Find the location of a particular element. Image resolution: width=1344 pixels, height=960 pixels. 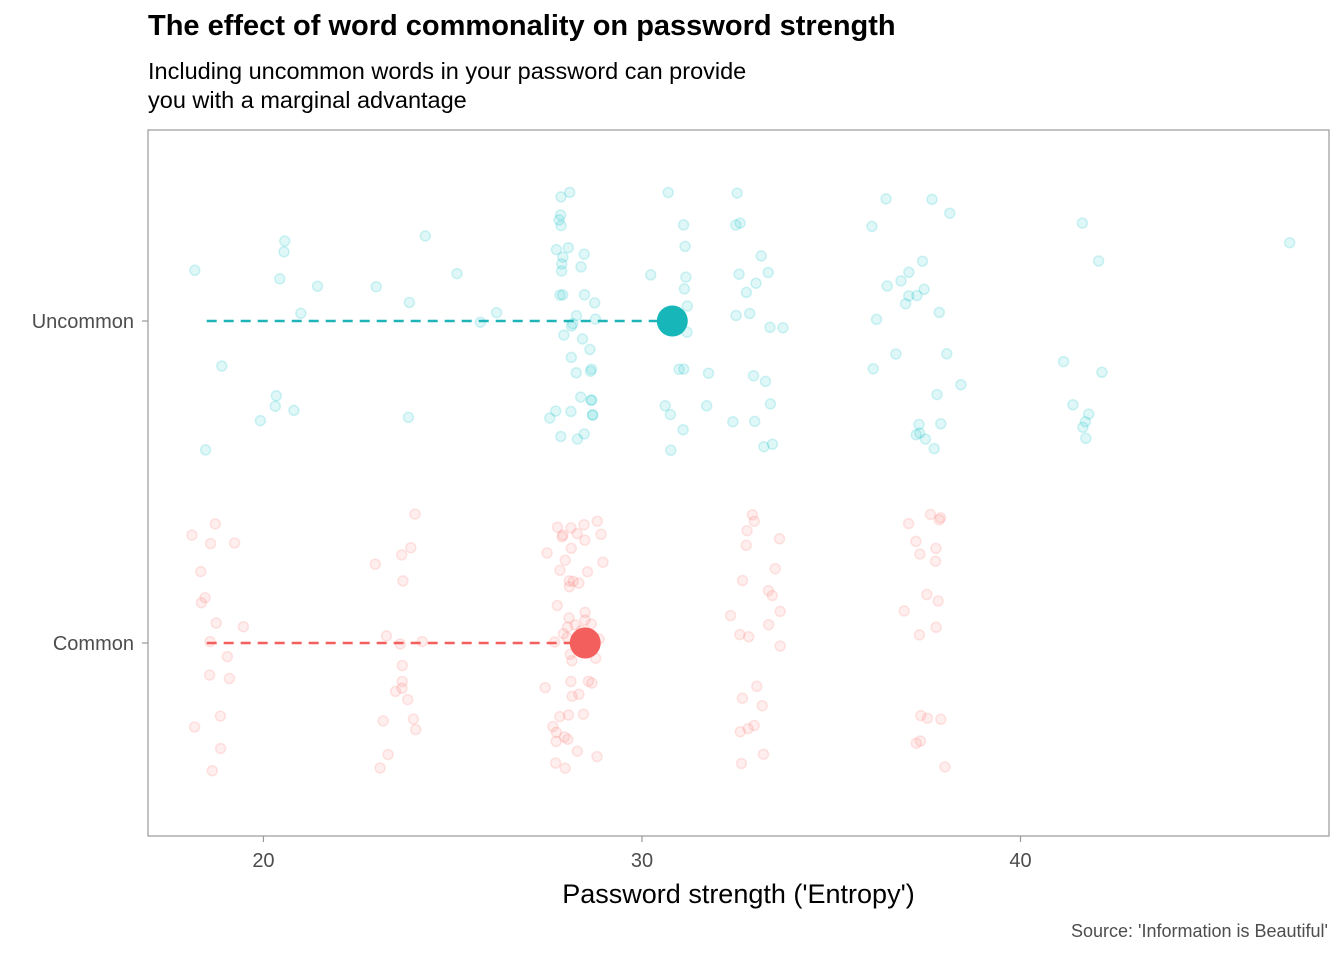

y-tick-label: Uncommon is located at coordinates (83, 322).